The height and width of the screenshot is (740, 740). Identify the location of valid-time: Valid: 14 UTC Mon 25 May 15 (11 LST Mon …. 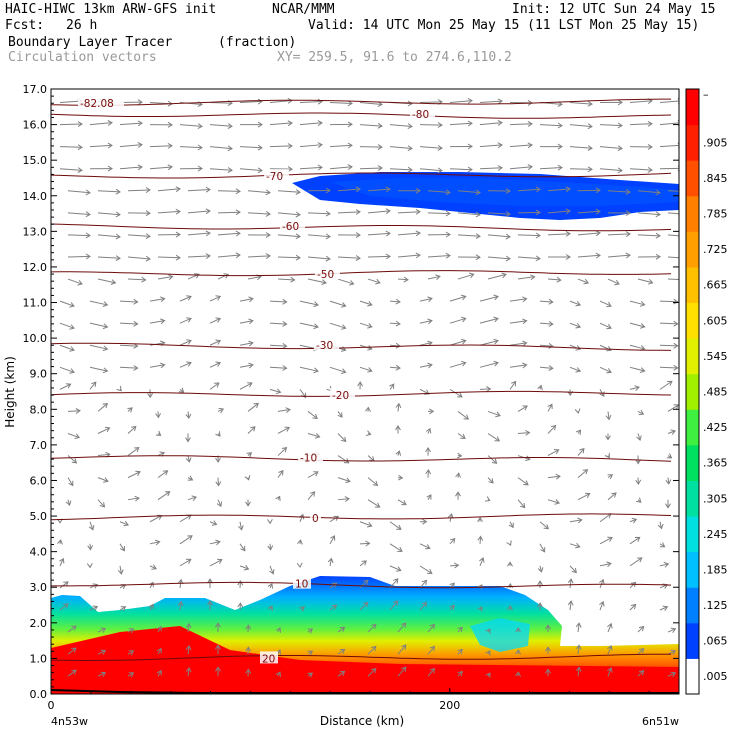
(504, 25).